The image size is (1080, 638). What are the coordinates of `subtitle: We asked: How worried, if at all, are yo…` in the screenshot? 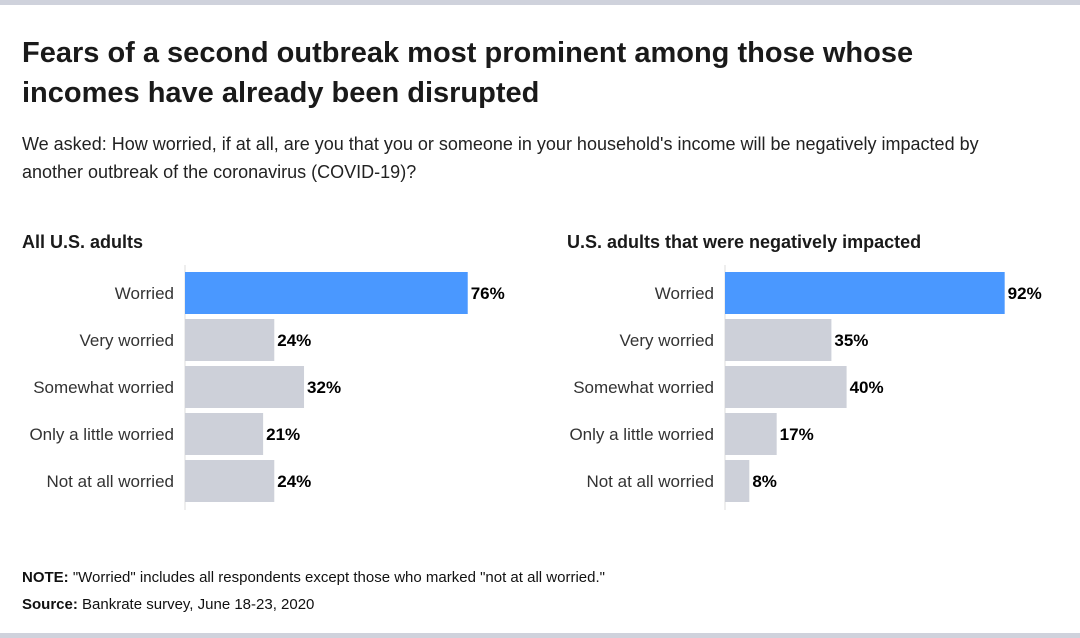 It's located at (500, 158).